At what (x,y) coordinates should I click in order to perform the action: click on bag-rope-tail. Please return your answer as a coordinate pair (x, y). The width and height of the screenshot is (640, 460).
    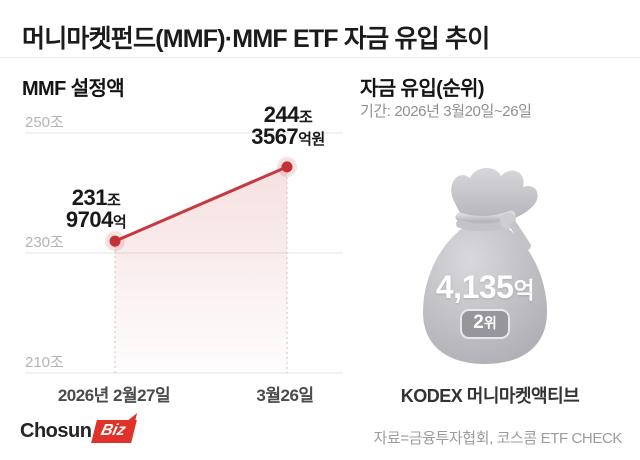
    Looking at the image, I should click on (520, 236).